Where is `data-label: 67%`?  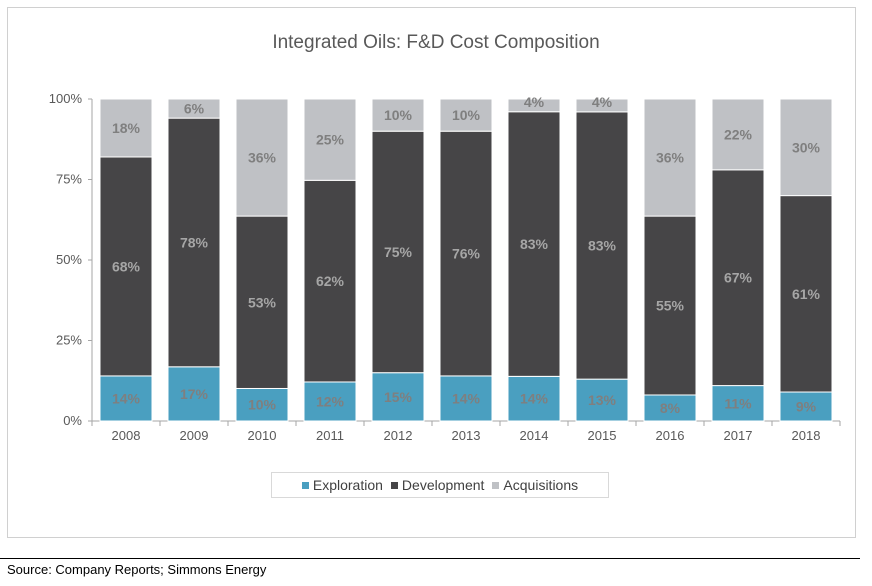
data-label: 67% is located at coordinates (738, 278).